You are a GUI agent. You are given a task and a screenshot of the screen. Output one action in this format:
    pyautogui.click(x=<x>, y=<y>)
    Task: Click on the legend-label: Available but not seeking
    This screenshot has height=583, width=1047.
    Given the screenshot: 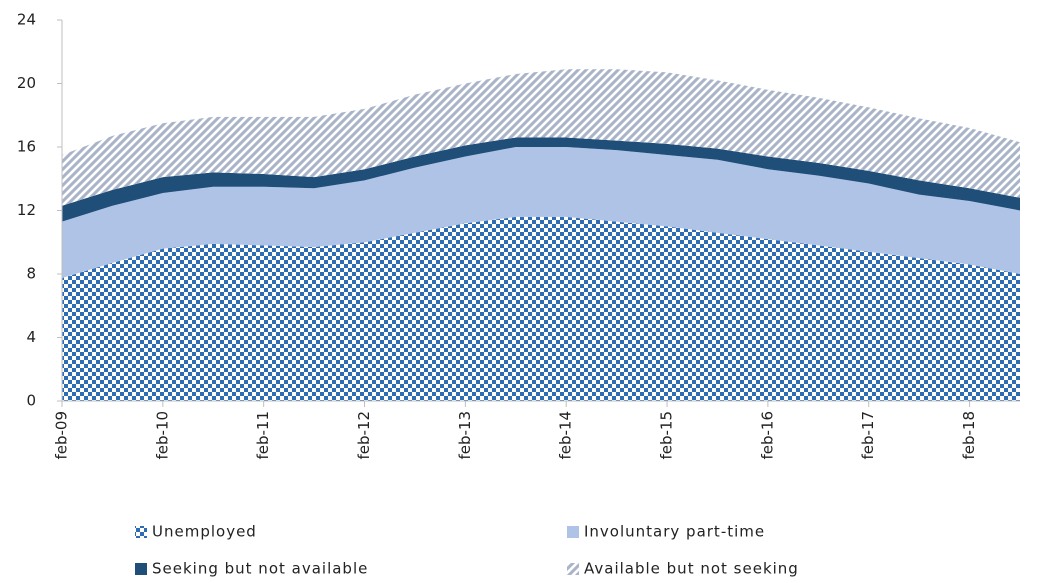 What is the action you would take?
    pyautogui.click(x=691, y=569)
    